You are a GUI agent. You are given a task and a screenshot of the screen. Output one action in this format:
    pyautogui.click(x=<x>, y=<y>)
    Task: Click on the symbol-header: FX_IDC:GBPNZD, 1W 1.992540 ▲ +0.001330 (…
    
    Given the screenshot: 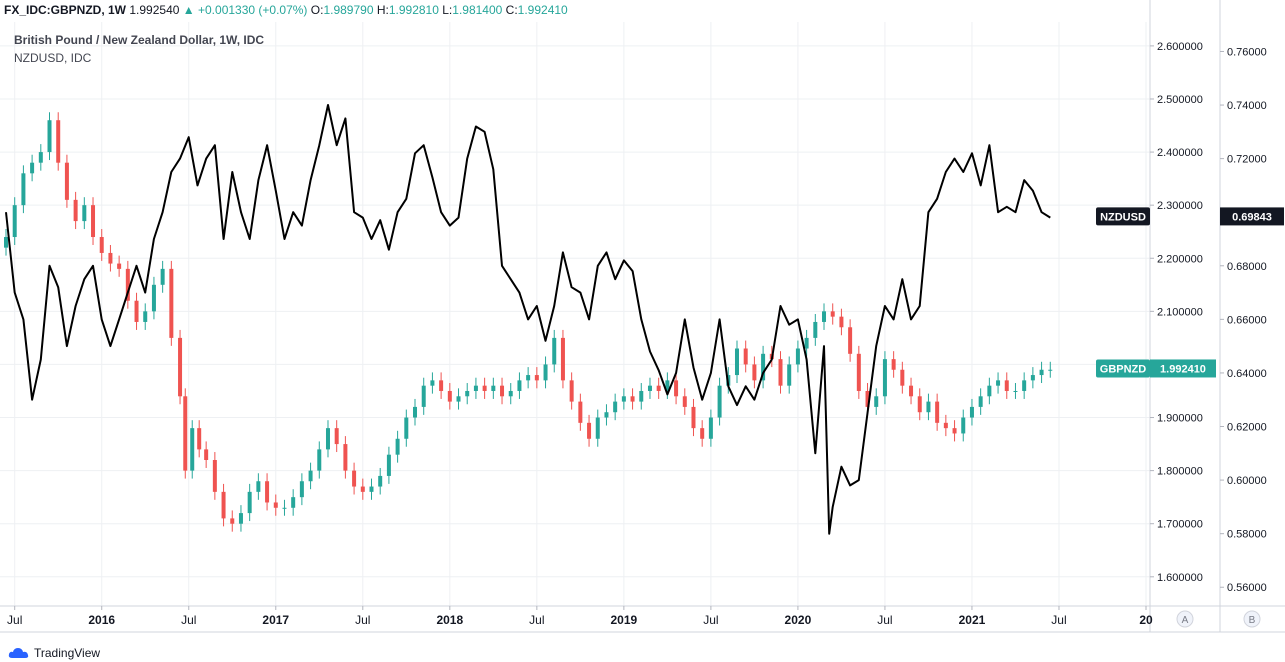 What is the action you would take?
    pyautogui.click(x=286, y=10)
    